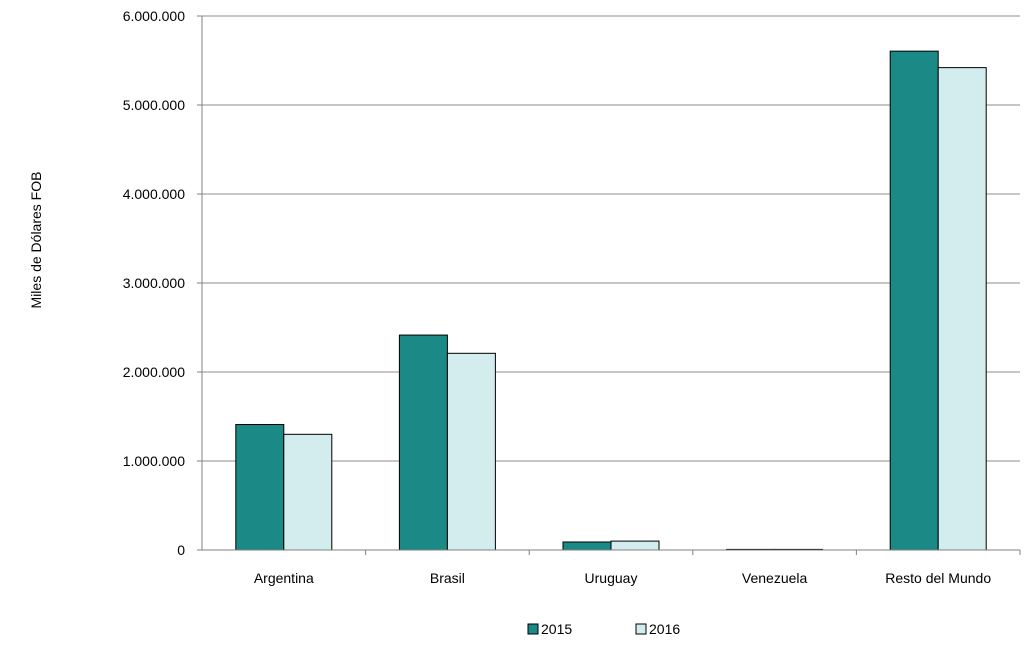 This screenshot has width=1029, height=648. Describe the element at coordinates (154, 372) in the screenshot. I see `y-tick-label: 2.000.000` at that location.